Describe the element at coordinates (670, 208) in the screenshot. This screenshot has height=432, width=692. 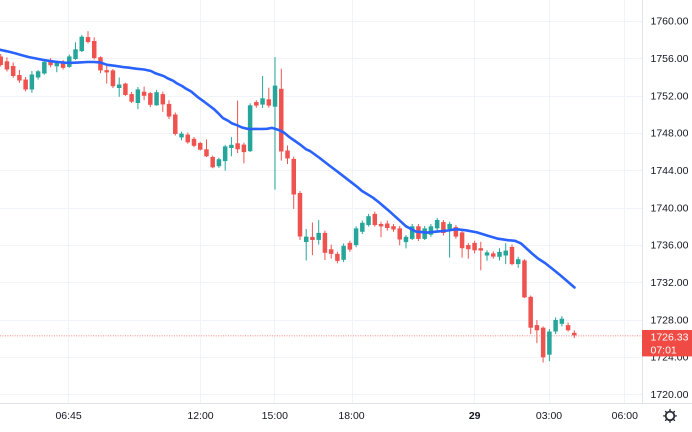
I see `svg-text: 1740.00` at that location.